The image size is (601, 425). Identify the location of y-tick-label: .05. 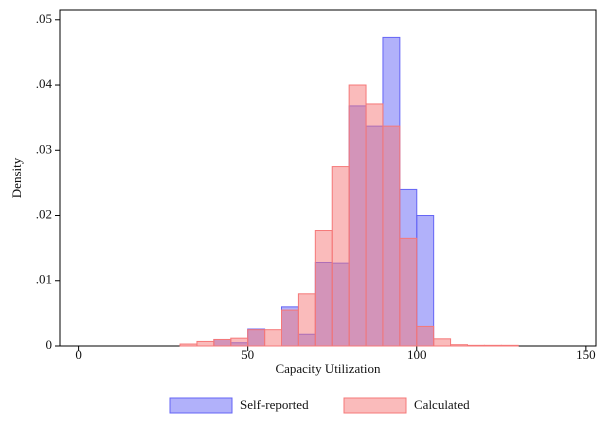
(44, 18).